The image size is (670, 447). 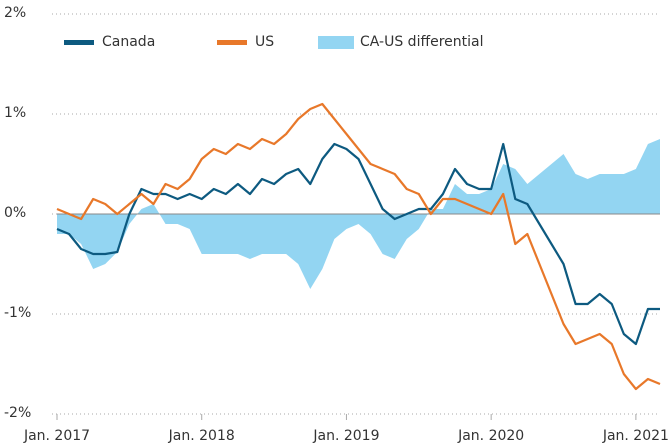 What do you see at coordinates (264, 42) in the screenshot?
I see `legend-label: US` at bounding box center [264, 42].